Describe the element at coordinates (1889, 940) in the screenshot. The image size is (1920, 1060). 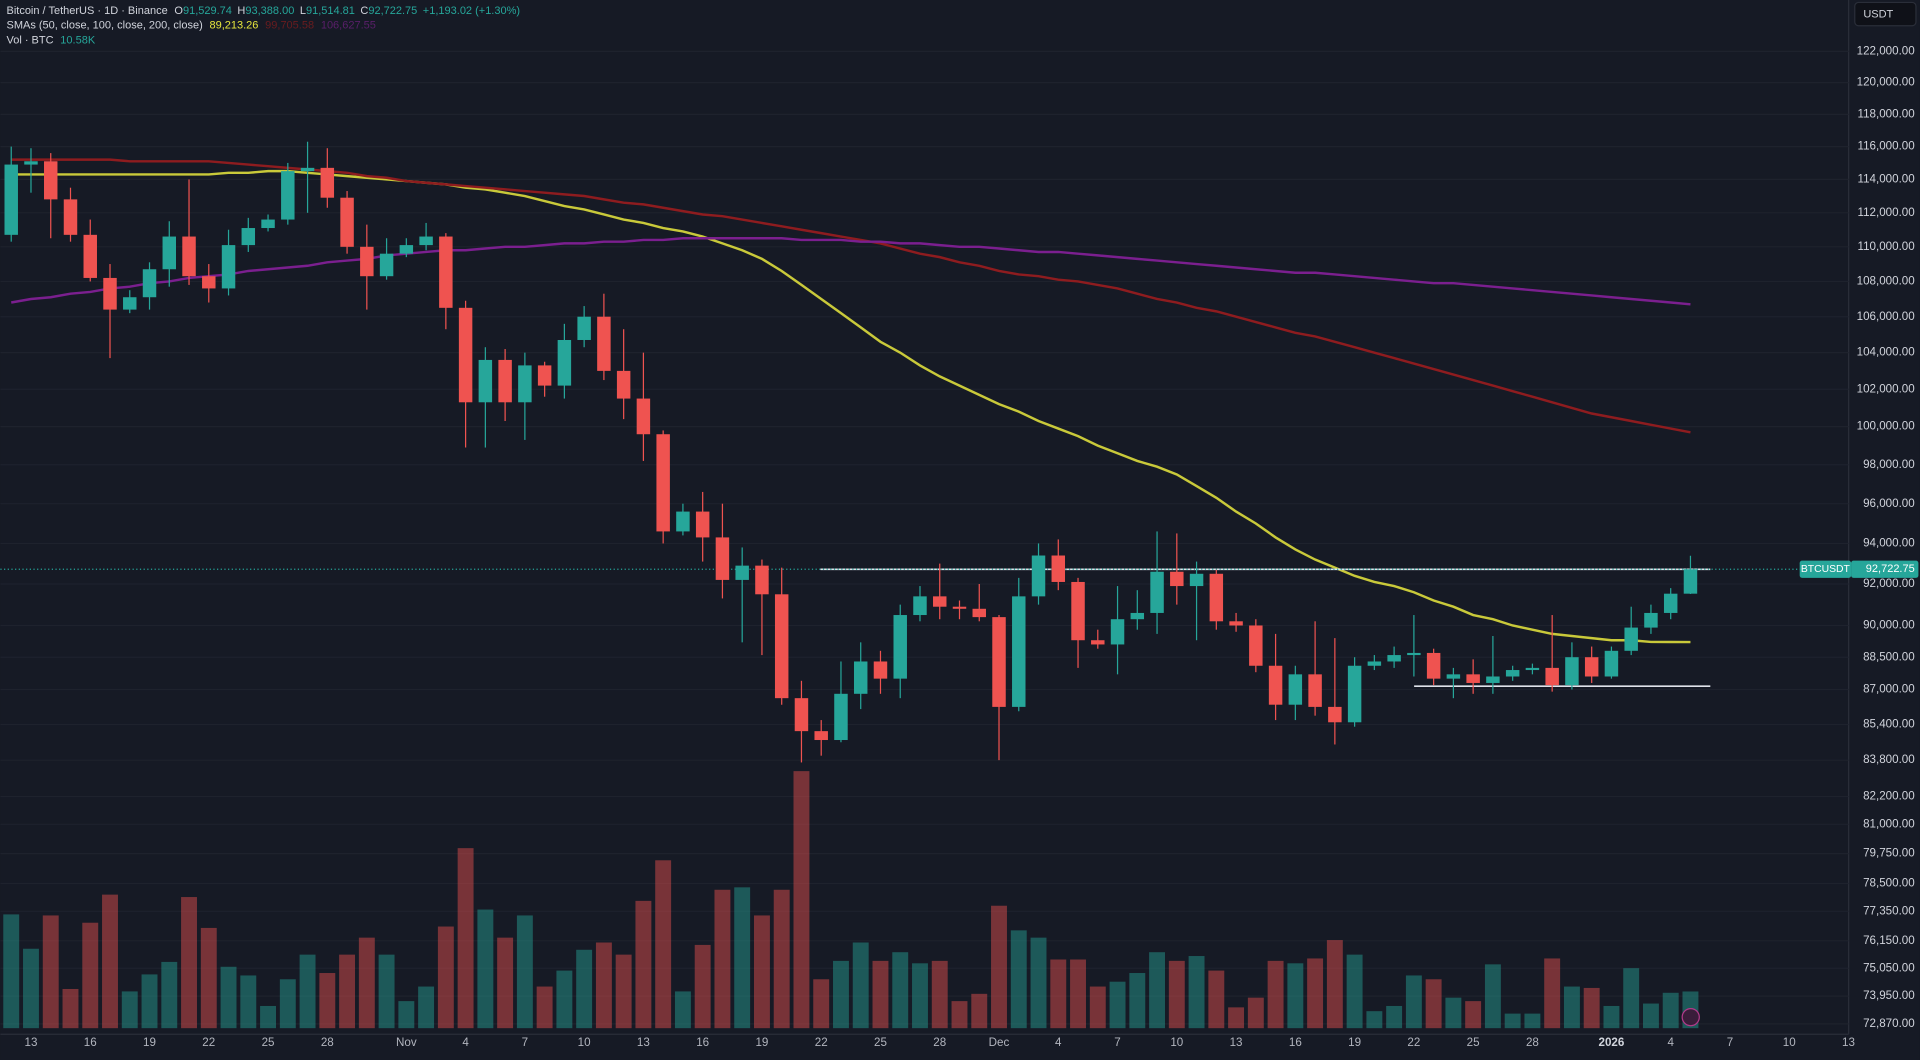
I see `y-tick-label: 76,150.00` at that location.